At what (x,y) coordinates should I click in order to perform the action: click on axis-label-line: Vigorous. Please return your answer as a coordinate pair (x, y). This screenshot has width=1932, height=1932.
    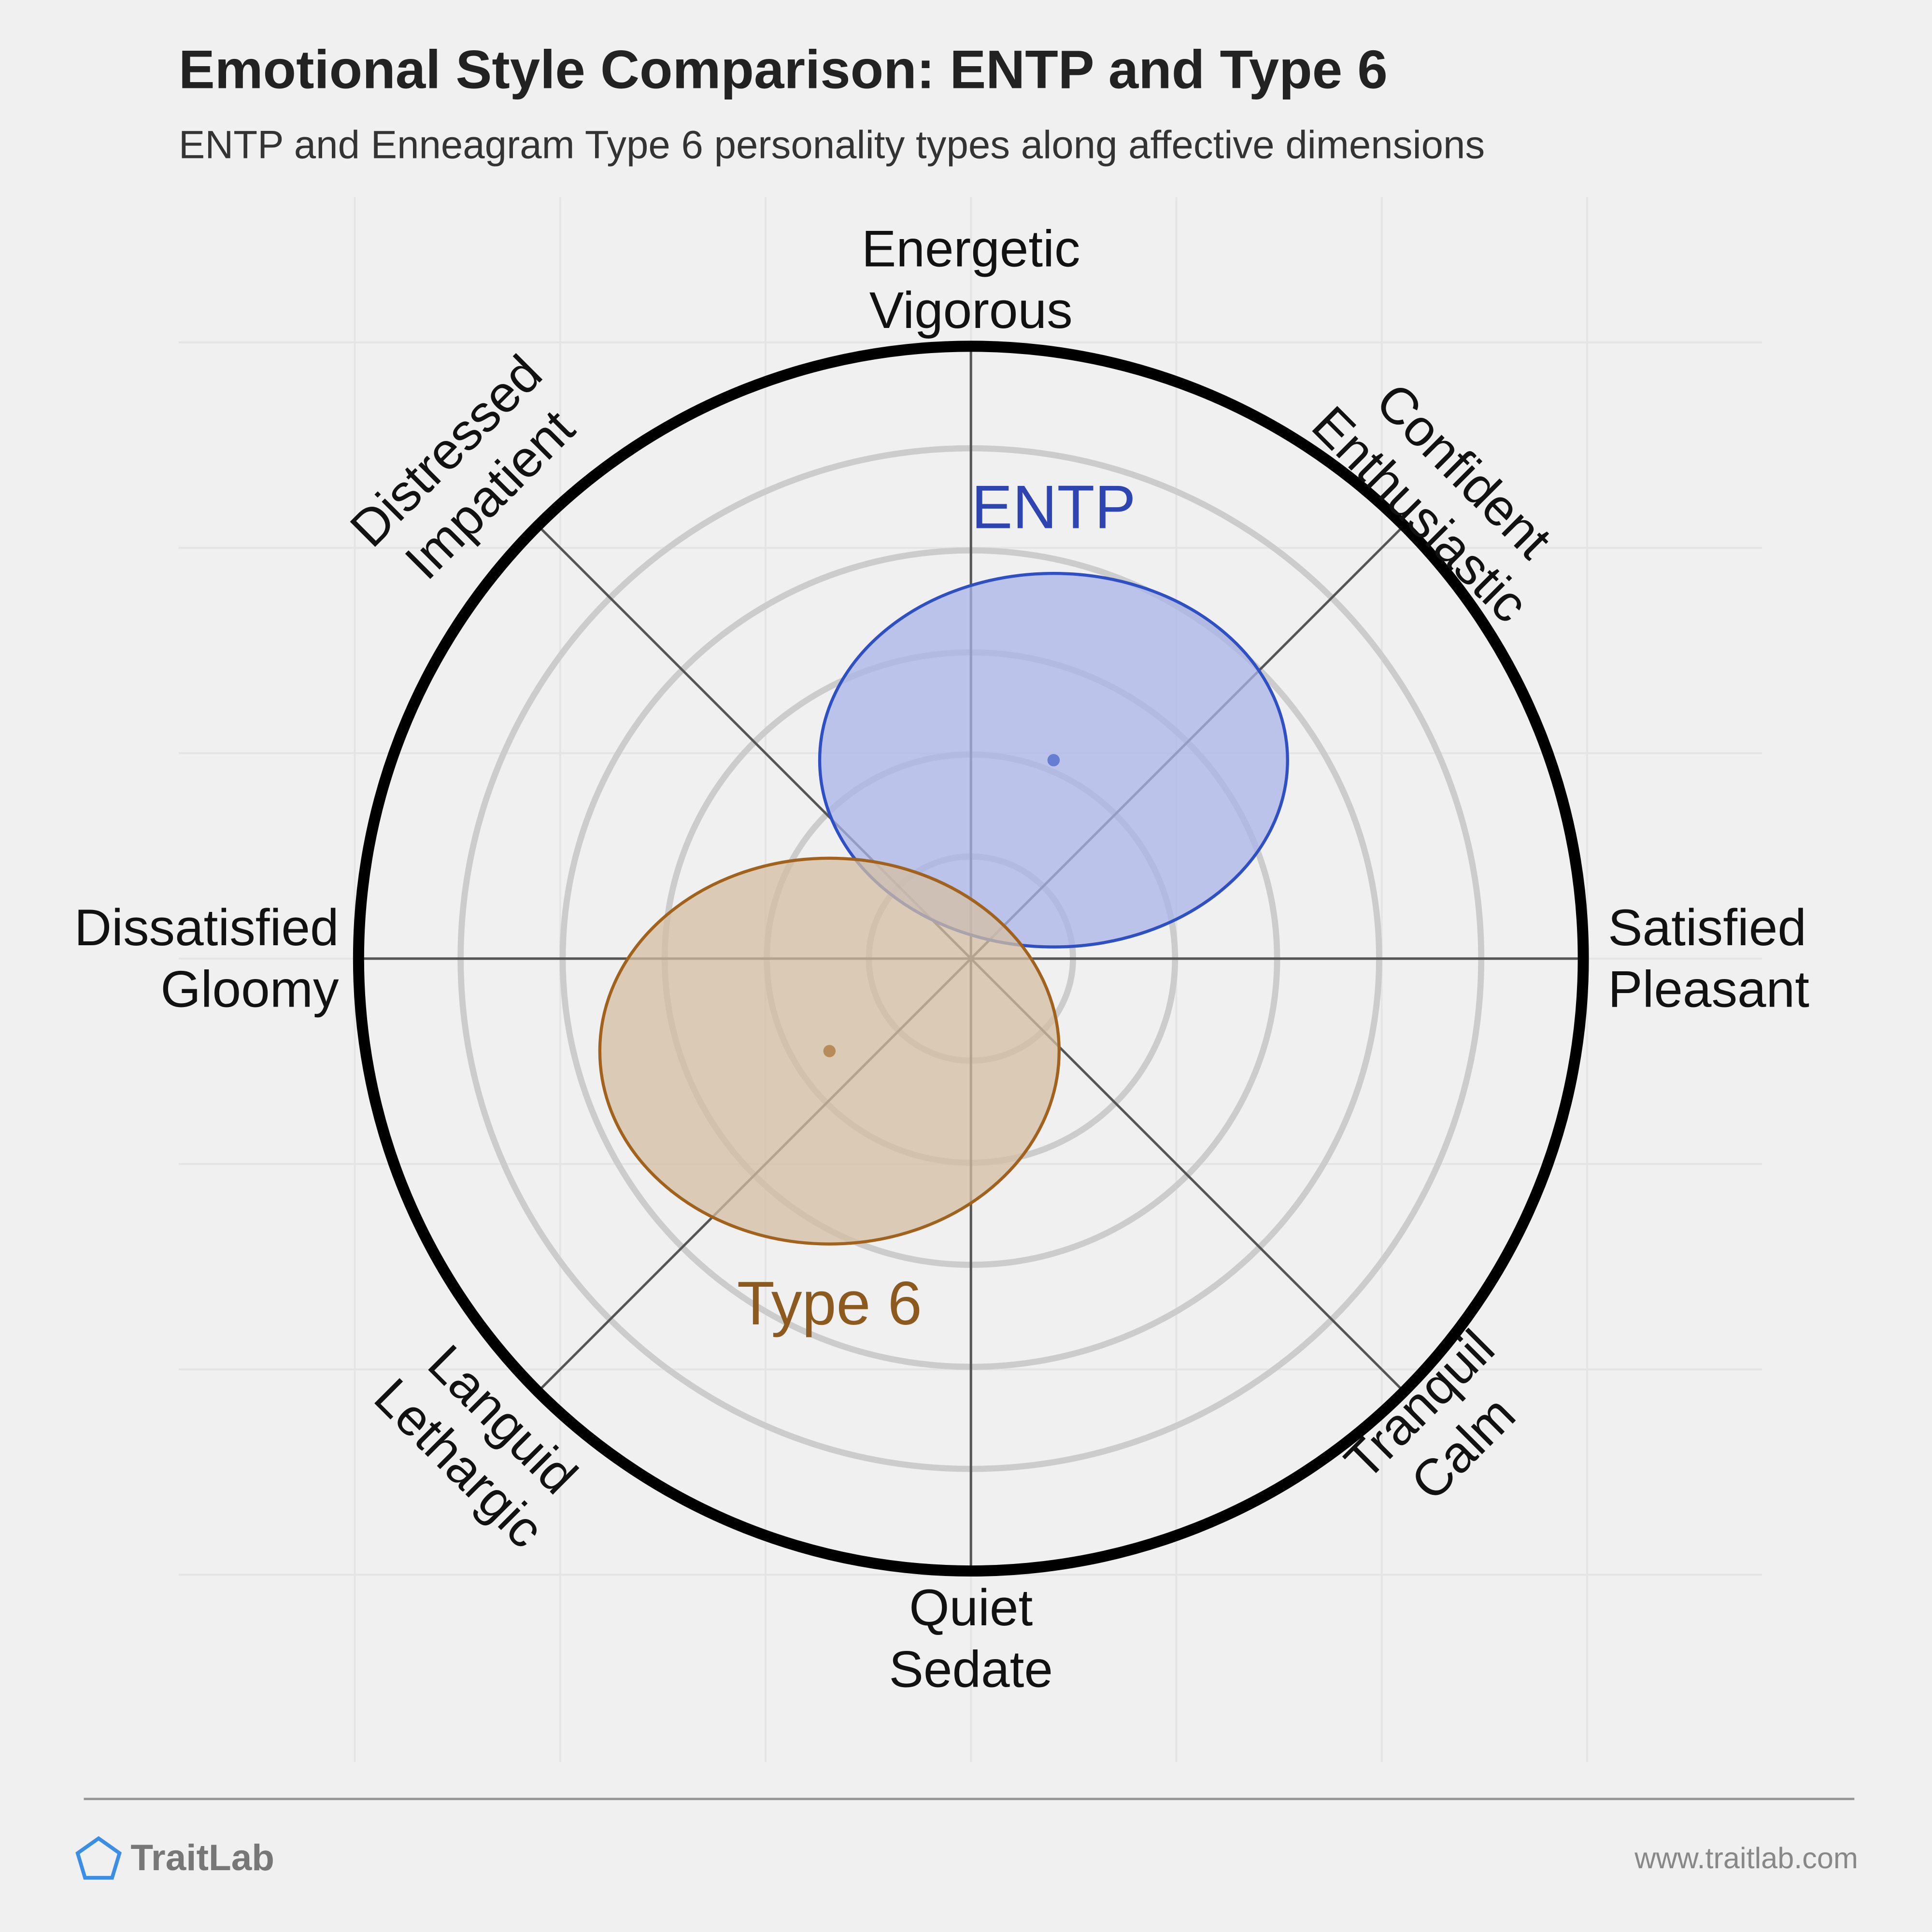
    Looking at the image, I should click on (971, 310).